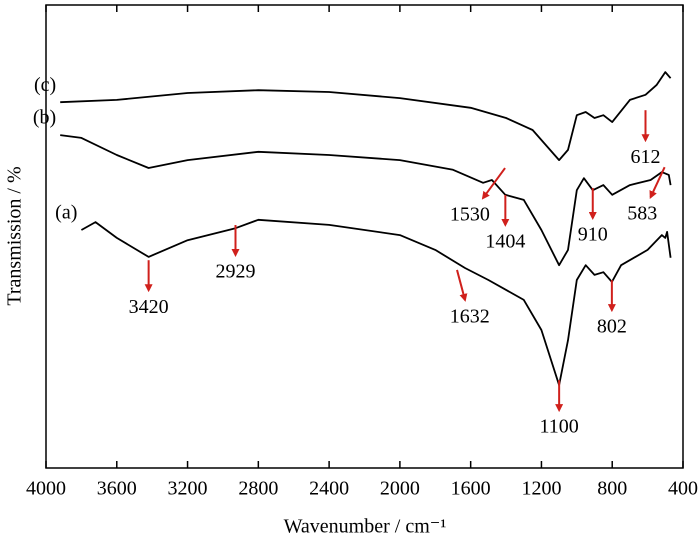 This screenshot has height=551, width=700. What do you see at coordinates (400, 489) in the screenshot?
I see `x-tick-label: 2000` at bounding box center [400, 489].